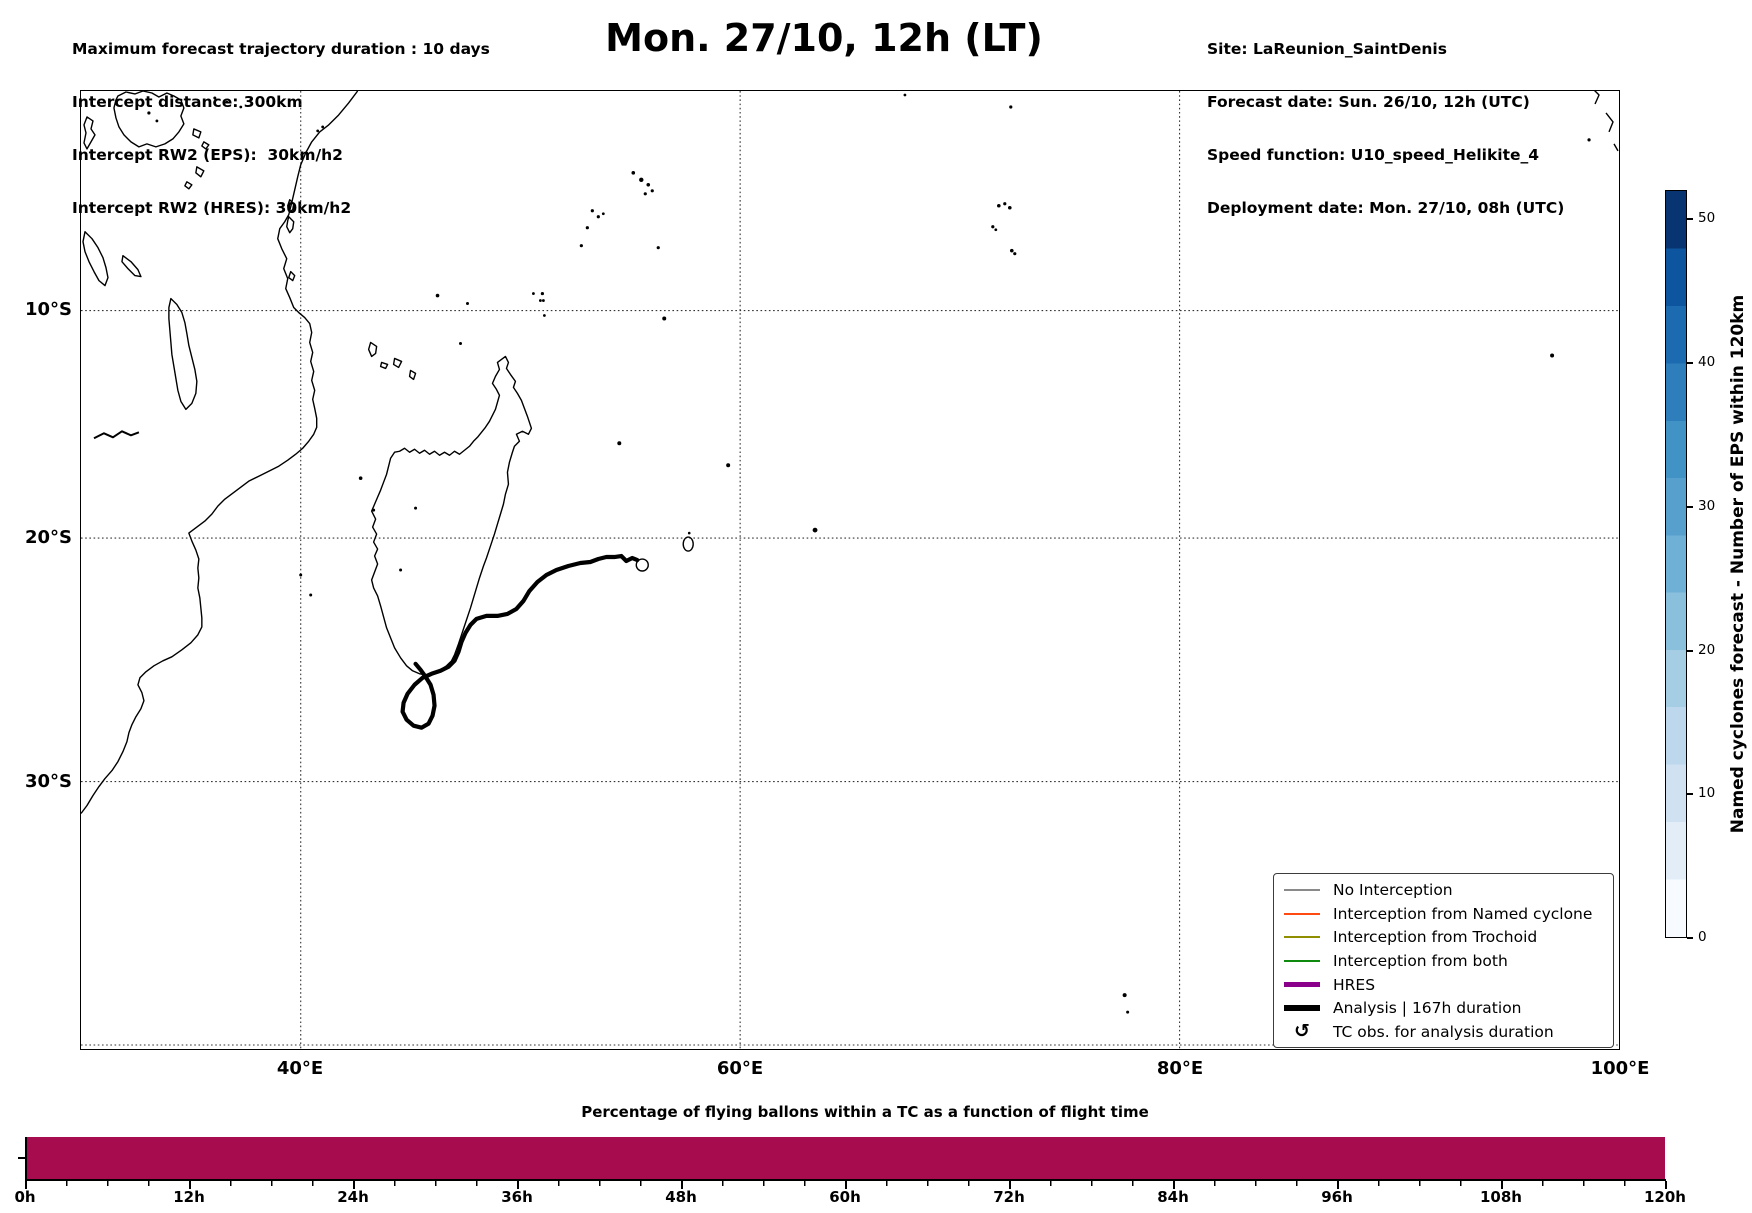 This screenshot has width=1752, height=1213. I want to click on bottom-xtick-96h: 96h, so click(1337, 1197).